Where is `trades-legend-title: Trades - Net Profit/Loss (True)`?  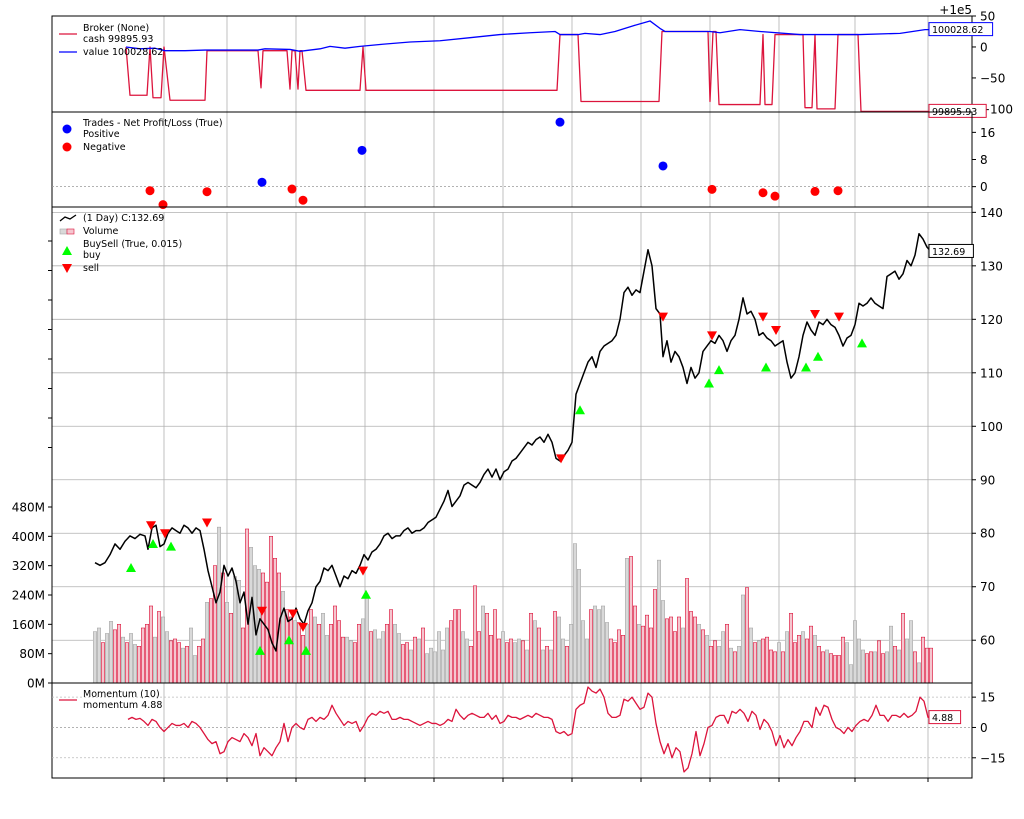
trades-legend-title: Trades - Net Profit/Loss (True) is located at coordinates (152, 123).